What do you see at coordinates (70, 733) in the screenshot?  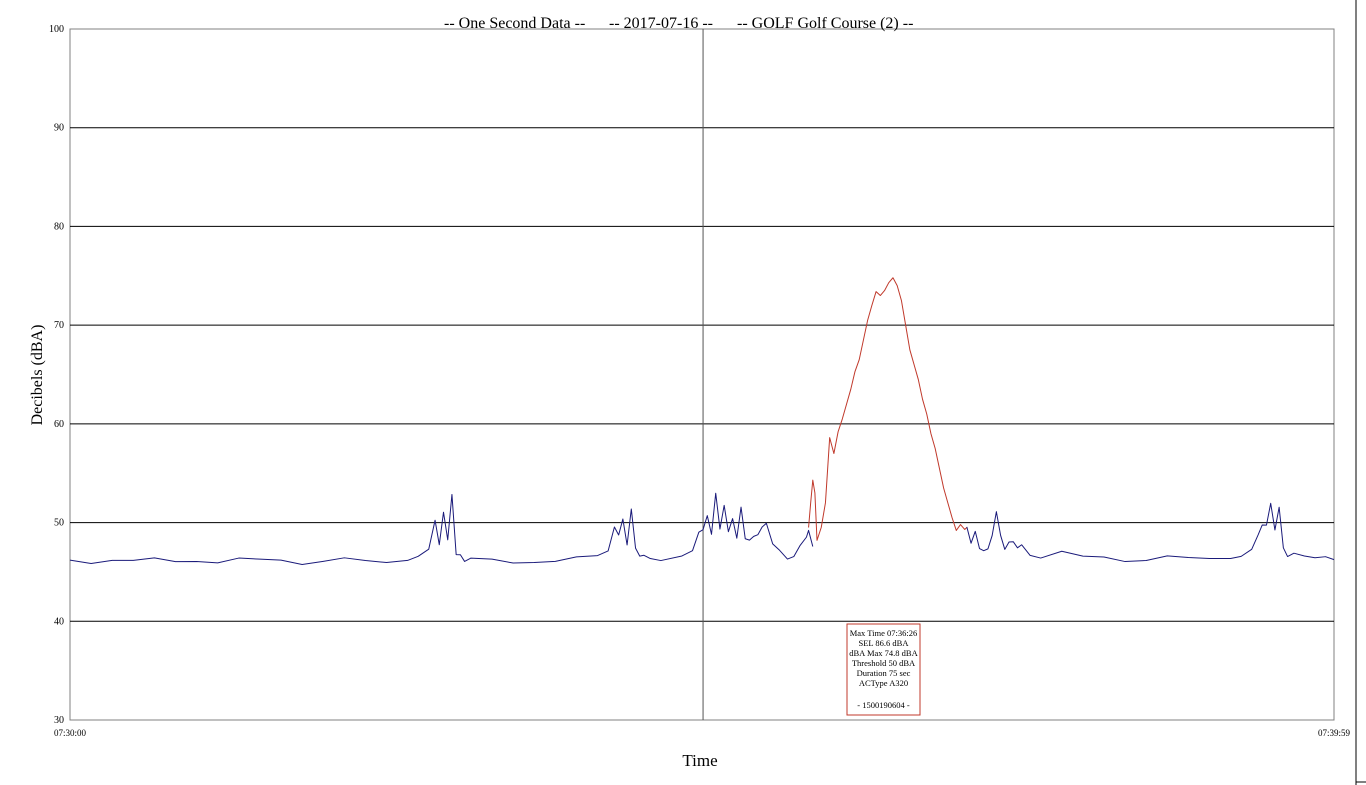 I see `x-tick-start: 07:30:00` at bounding box center [70, 733].